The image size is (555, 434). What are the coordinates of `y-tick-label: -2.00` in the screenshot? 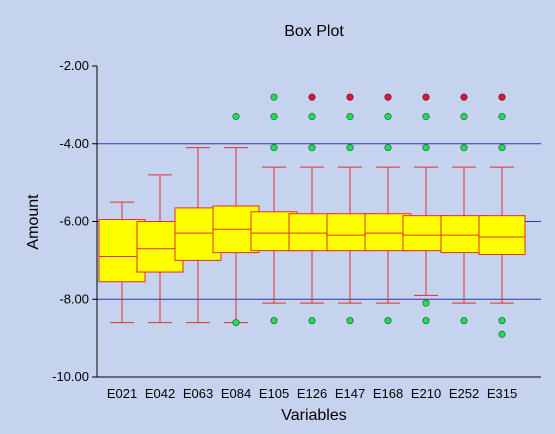 It's located at (74, 65).